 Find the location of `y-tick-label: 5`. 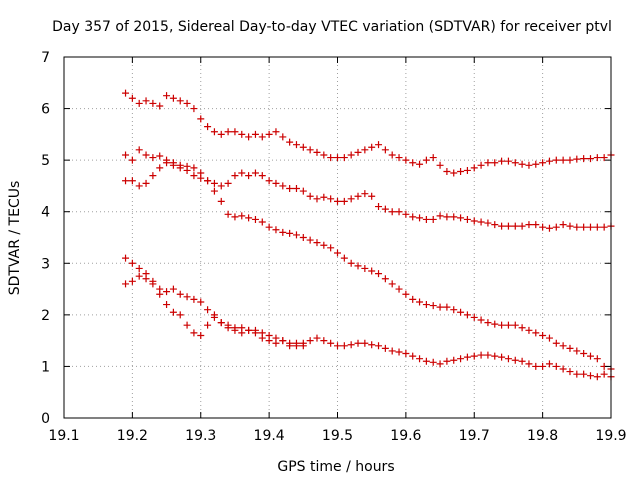

y-tick-label: 5 is located at coordinates (45, 161).